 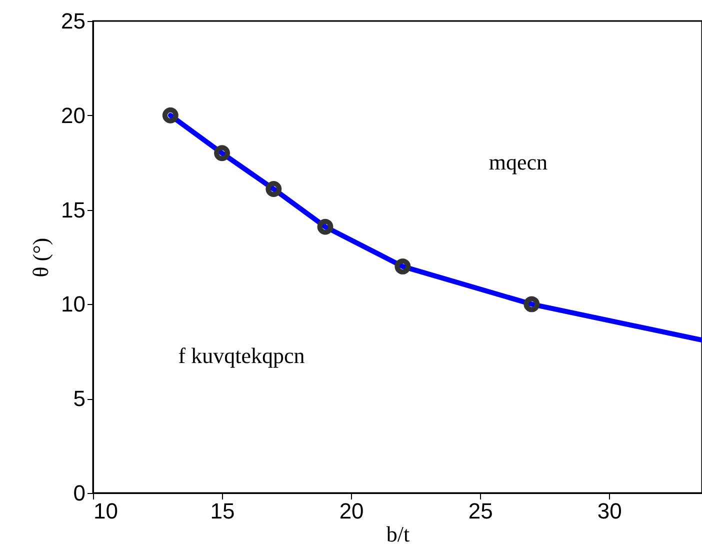 I want to click on y-tick-label: 0, so click(x=79, y=493).